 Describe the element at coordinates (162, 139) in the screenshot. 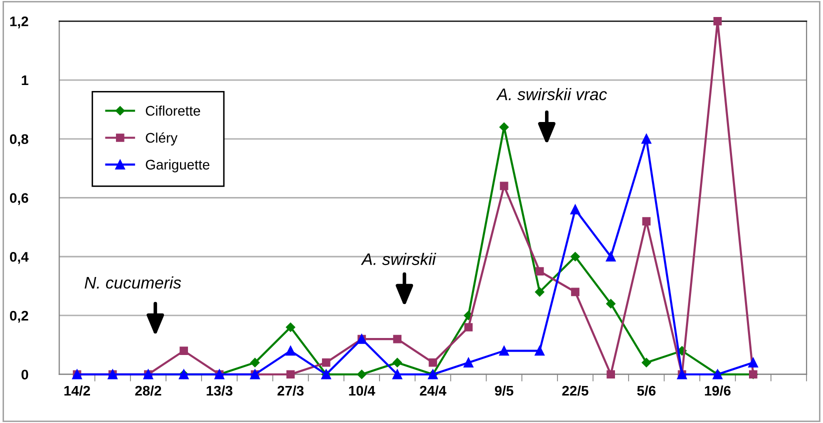

I see `legend-label: Cléry` at that location.